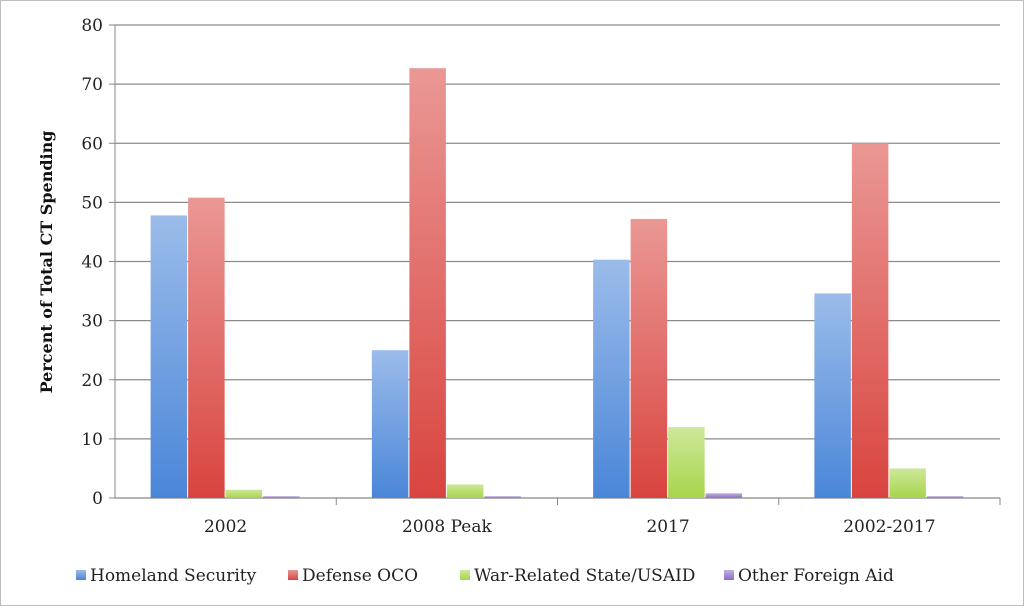  What do you see at coordinates (92, 26) in the screenshot?
I see `y-tick-label: 80` at bounding box center [92, 26].